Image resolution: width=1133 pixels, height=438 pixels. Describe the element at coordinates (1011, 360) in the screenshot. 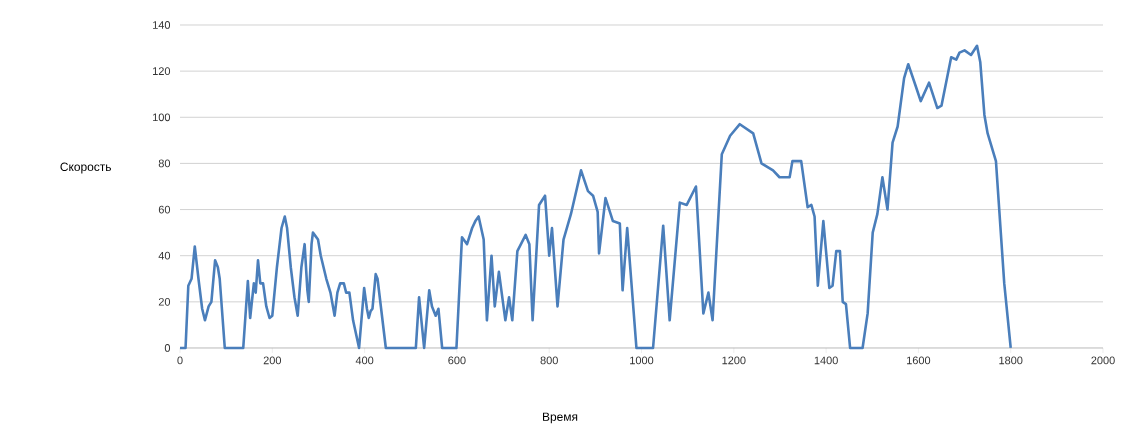

I see `x-tick-label: 1800` at that location.